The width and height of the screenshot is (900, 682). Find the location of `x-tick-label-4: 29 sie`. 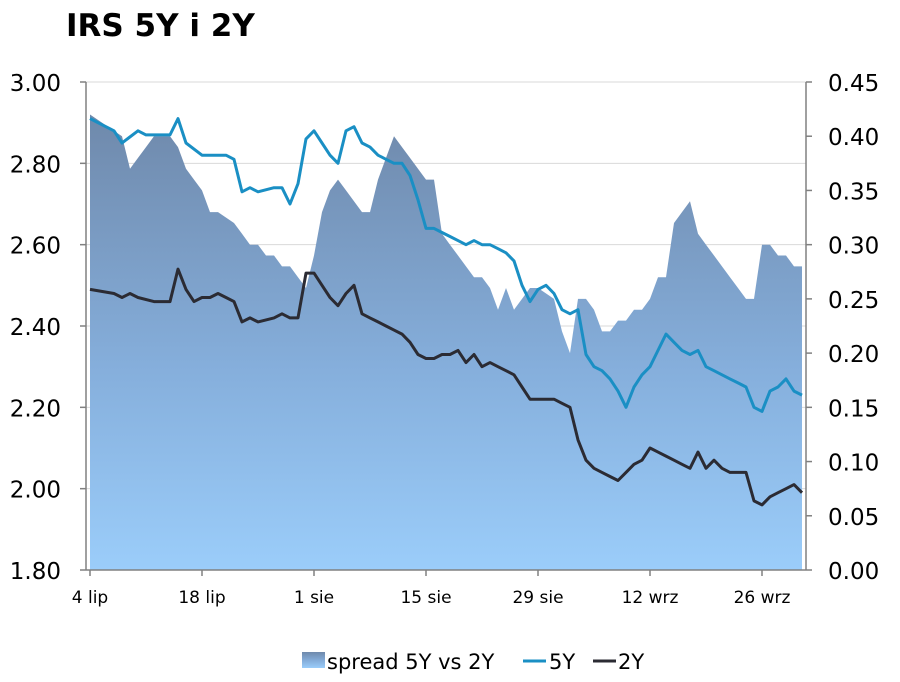

x-tick-label-4: 29 sie is located at coordinates (537, 598).